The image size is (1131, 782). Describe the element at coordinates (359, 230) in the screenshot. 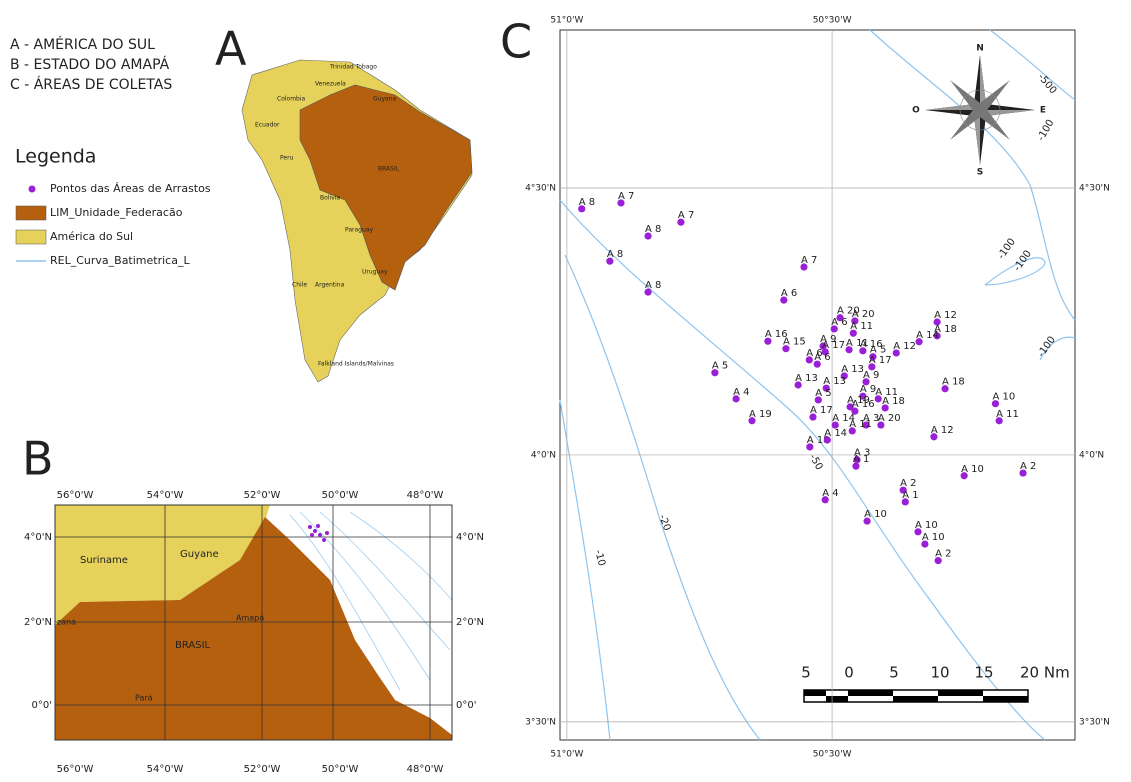

I see `country-label: Paraguay` at that location.